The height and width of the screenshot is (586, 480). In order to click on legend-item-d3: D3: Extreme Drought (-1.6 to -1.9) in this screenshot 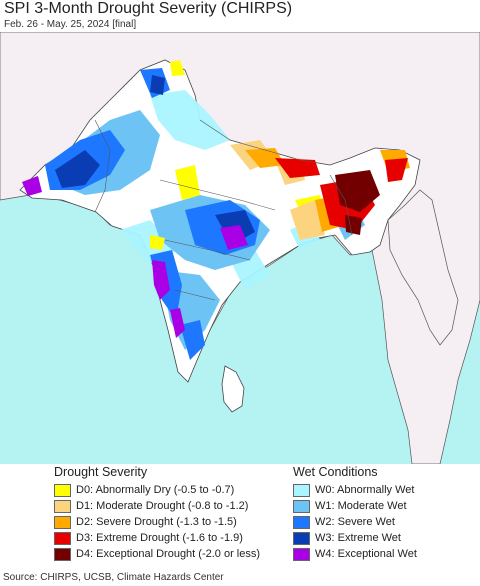, I will do `click(148, 538)`.